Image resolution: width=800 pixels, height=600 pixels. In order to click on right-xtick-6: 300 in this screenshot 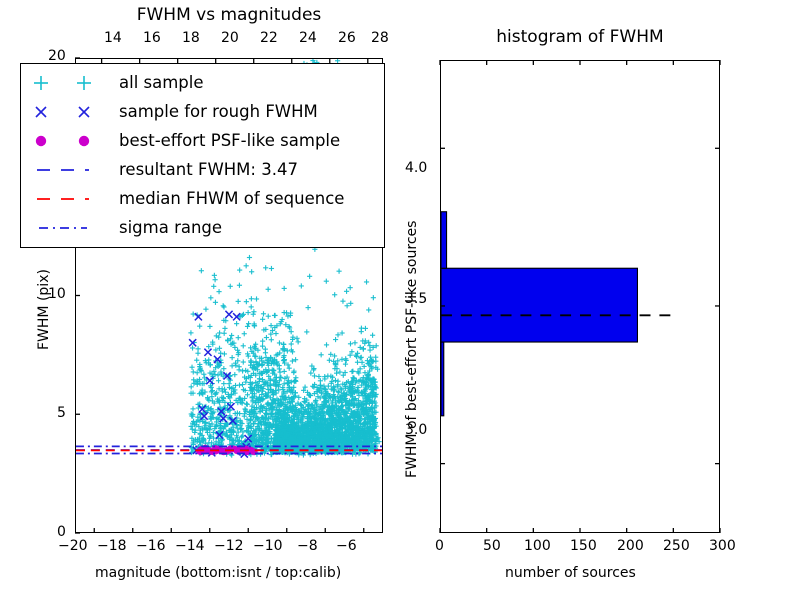, I will do `click(722, 546)`.